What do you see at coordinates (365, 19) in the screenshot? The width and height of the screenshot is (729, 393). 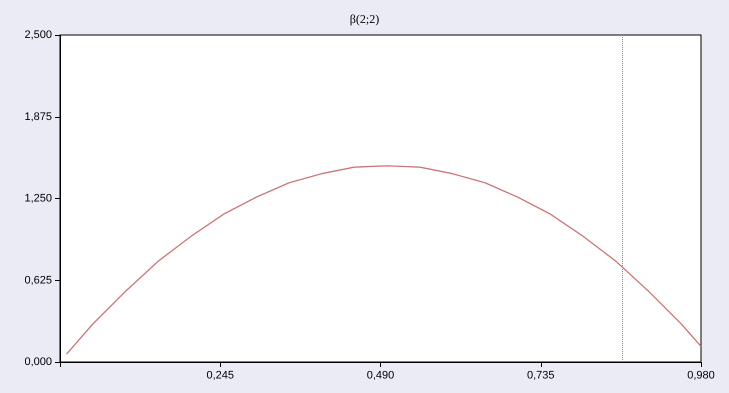 I see `chart-title: β(2;2)` at bounding box center [365, 19].